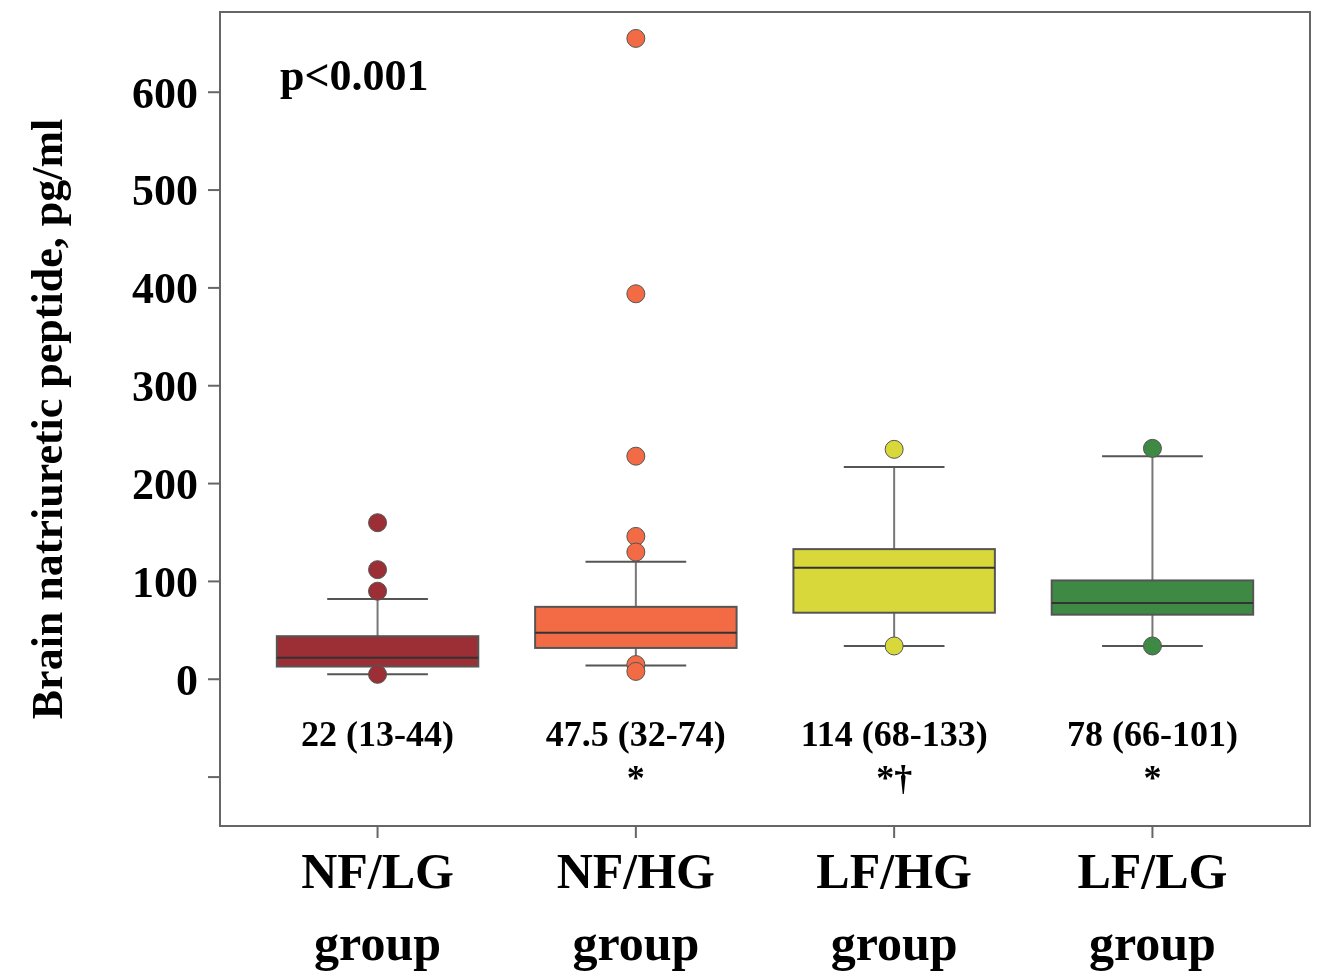  I want to click on annotation: 78 (66-101), so click(1152, 733).